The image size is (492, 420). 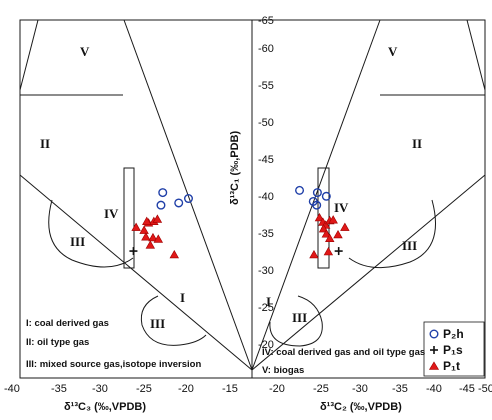 What do you see at coordinates (409, 245) in the screenshot?
I see `zone-label-right-iii: III` at bounding box center [409, 245].